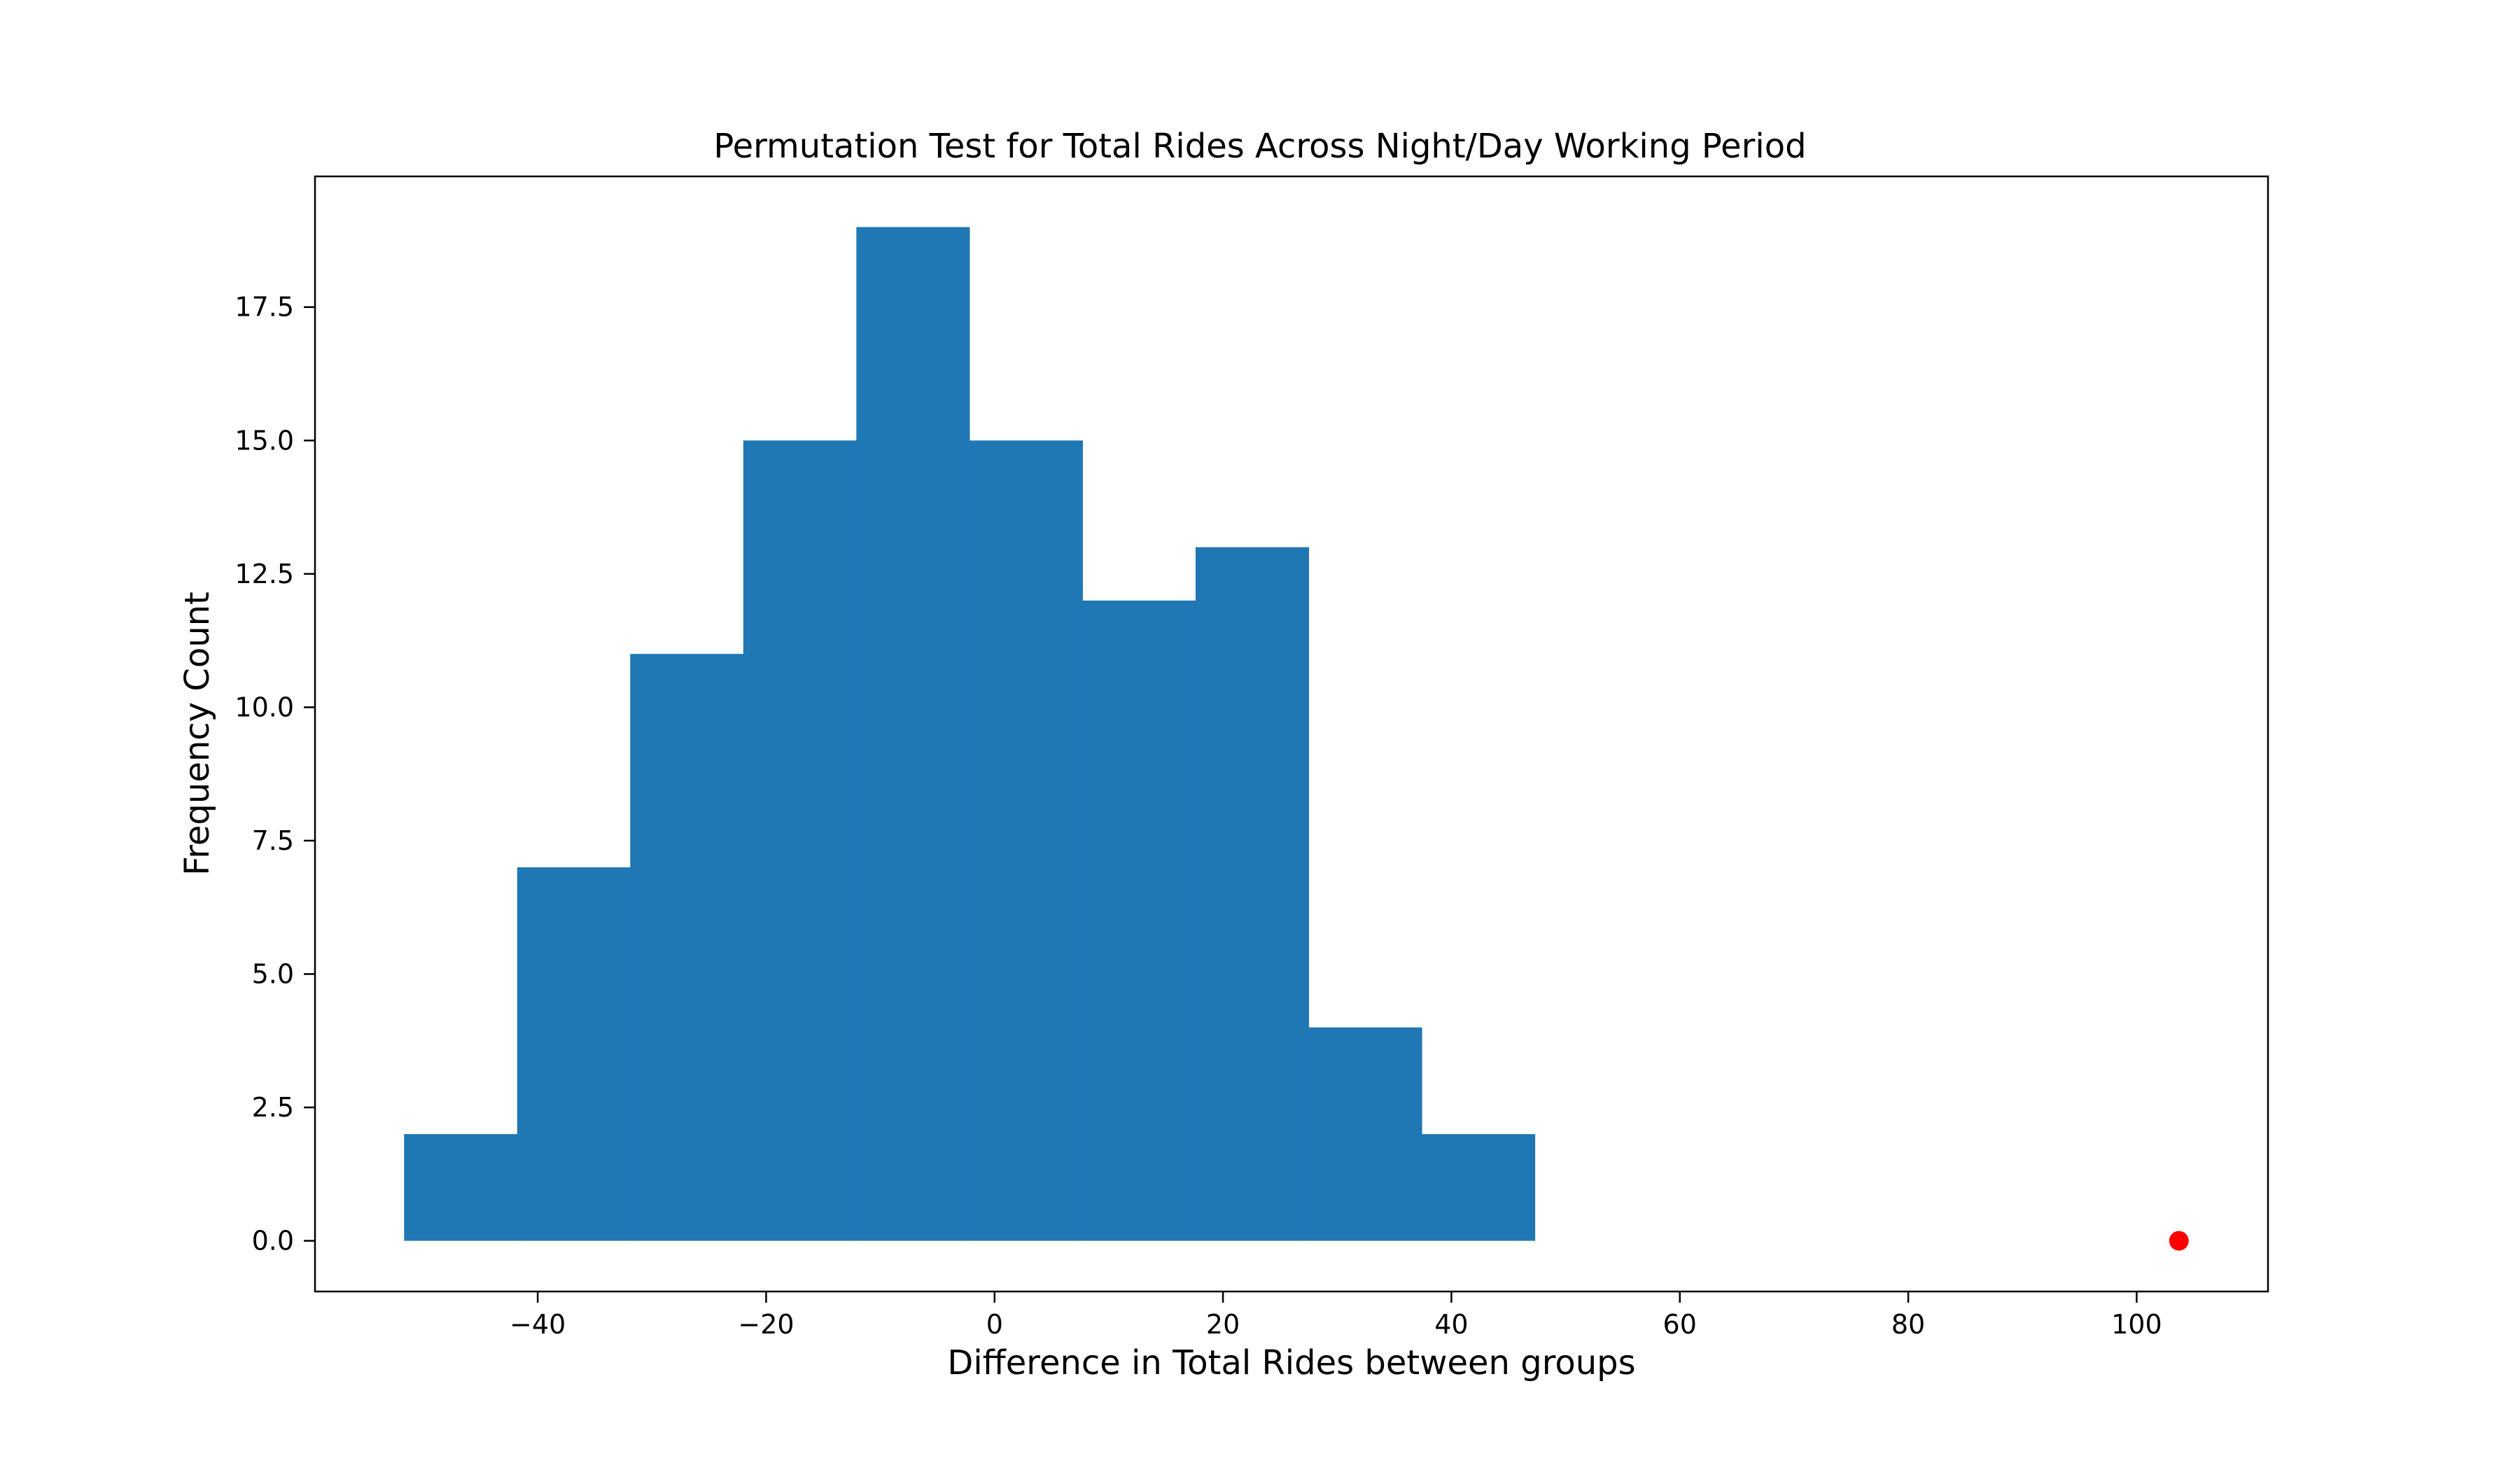 This screenshot has height=1470, width=2520. Describe the element at coordinates (1451, 1324) in the screenshot. I see `x-tick-label: 40` at that location.